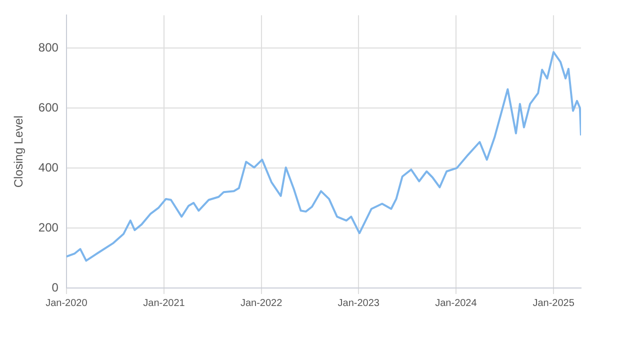 Image resolution: width=623 pixels, height=350 pixels. What do you see at coordinates (55, 287) in the screenshot?
I see `y-tick-label: 0` at bounding box center [55, 287].